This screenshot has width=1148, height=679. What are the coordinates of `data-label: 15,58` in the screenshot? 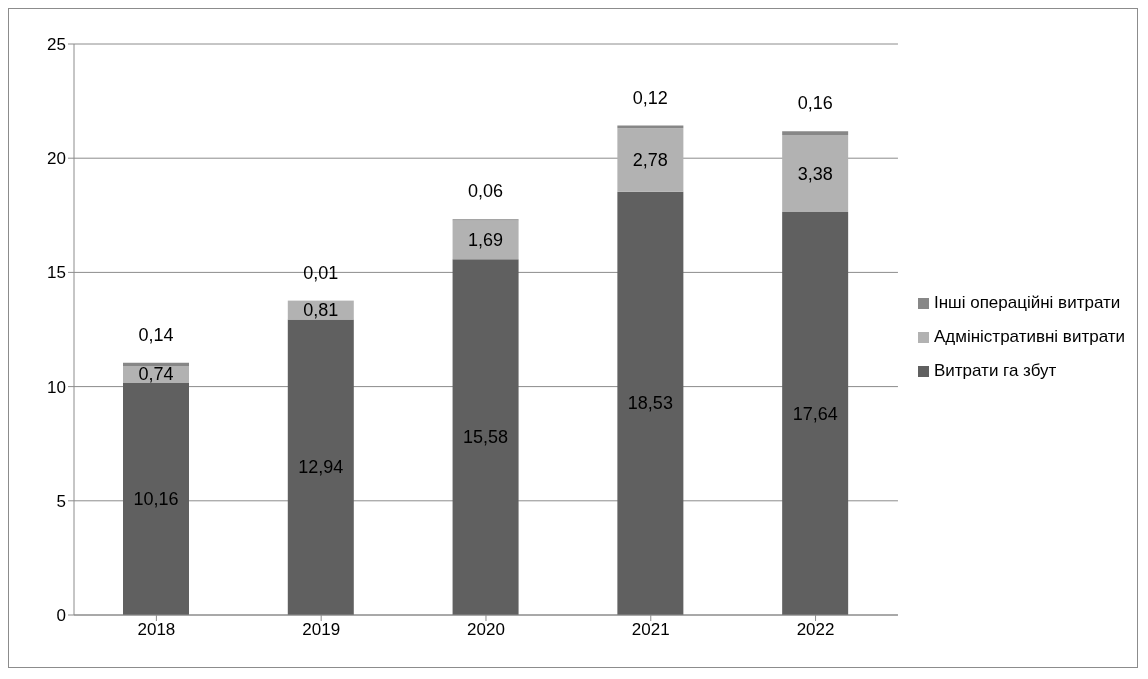 It's located at (486, 437).